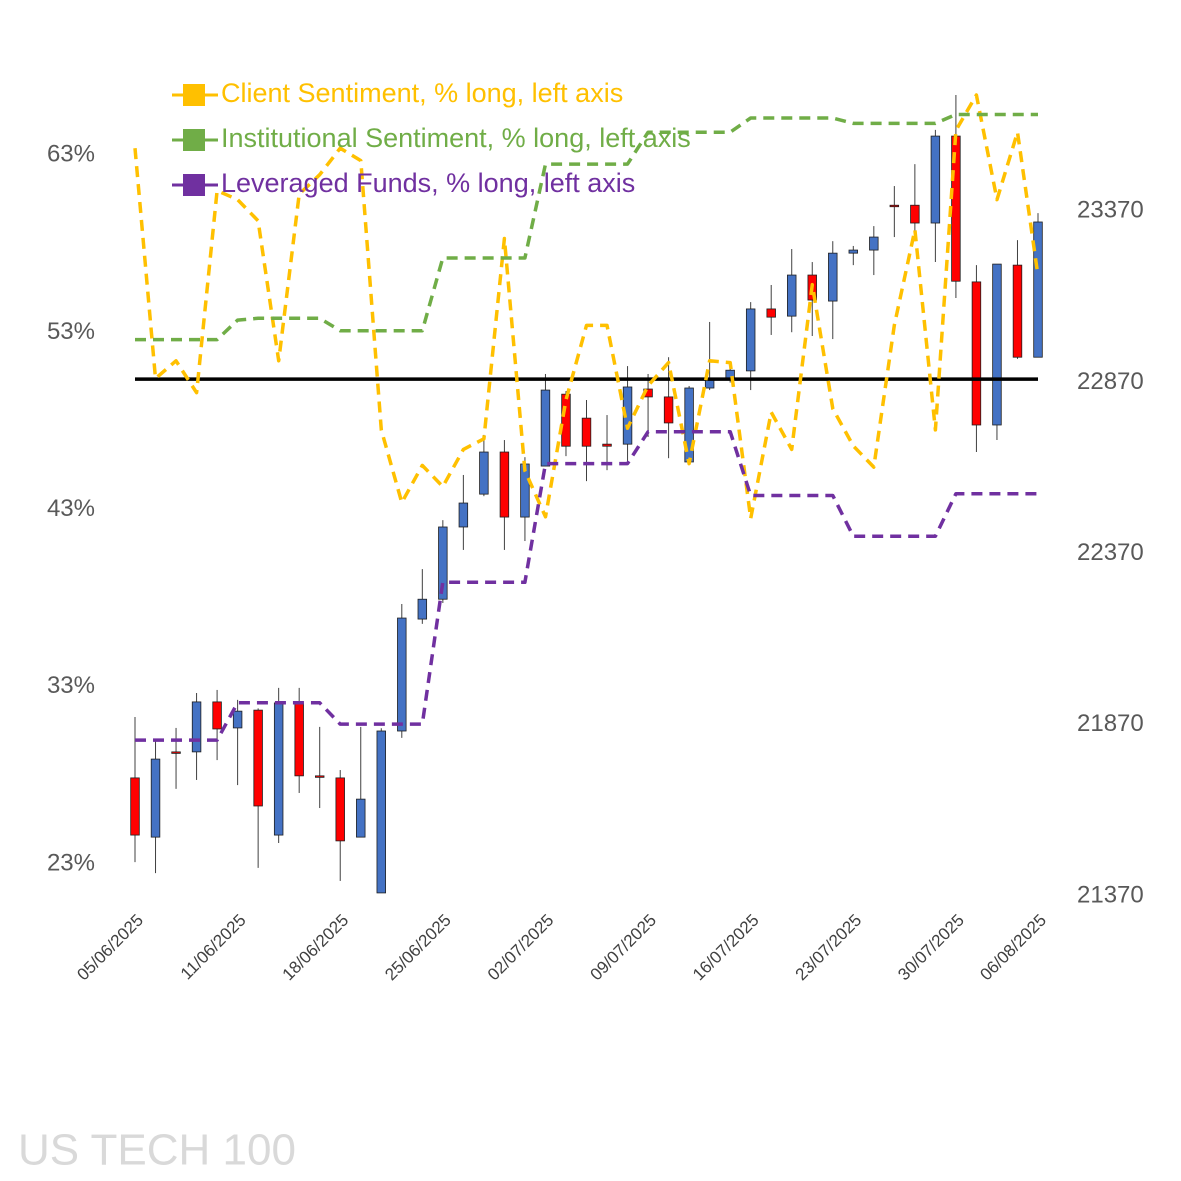 The image size is (1181, 1181). What do you see at coordinates (1110, 210) in the screenshot?
I see `y2-tick-label: 23370` at bounding box center [1110, 210].